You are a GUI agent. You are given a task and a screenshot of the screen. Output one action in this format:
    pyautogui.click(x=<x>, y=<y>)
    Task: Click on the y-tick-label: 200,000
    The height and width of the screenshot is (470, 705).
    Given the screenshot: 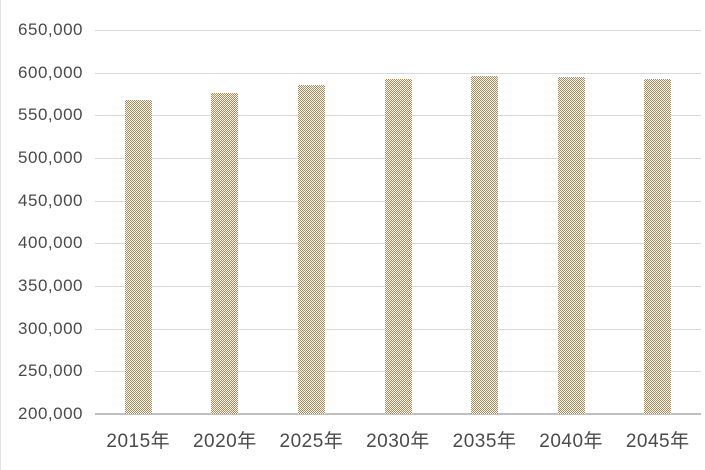 What is the action you would take?
    pyautogui.click(x=50, y=413)
    